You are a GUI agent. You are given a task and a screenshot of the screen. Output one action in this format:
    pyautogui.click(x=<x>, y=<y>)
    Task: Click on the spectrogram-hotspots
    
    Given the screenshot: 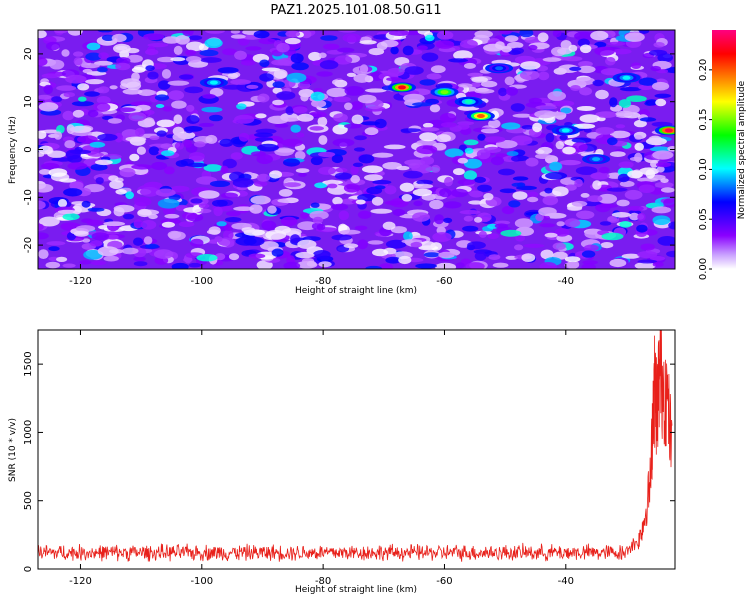 What is the action you would take?
    pyautogui.click(x=437, y=114)
    